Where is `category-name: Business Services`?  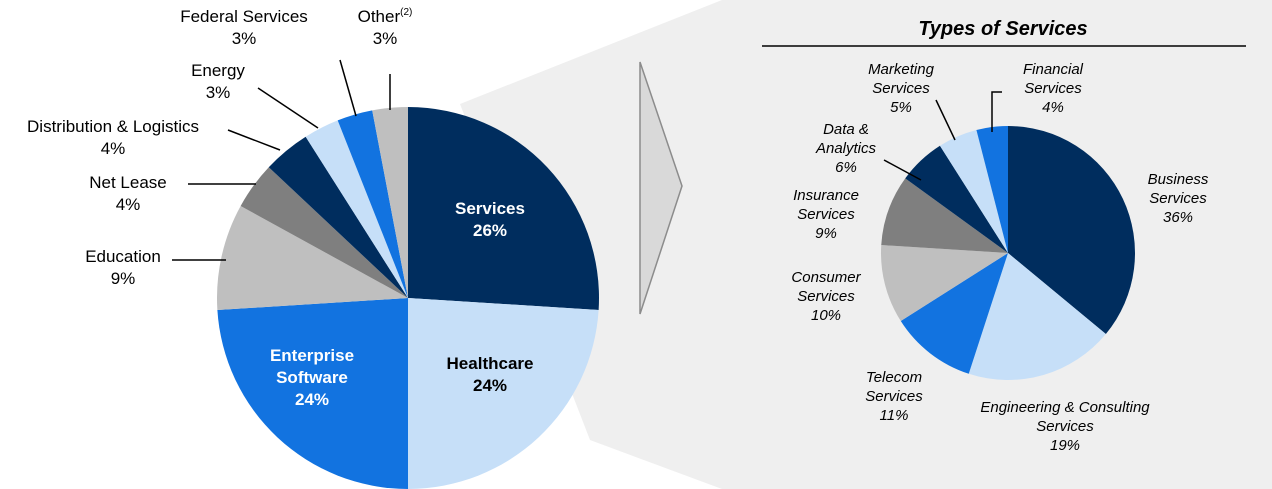 category-name: Business Services is located at coordinates (1178, 189).